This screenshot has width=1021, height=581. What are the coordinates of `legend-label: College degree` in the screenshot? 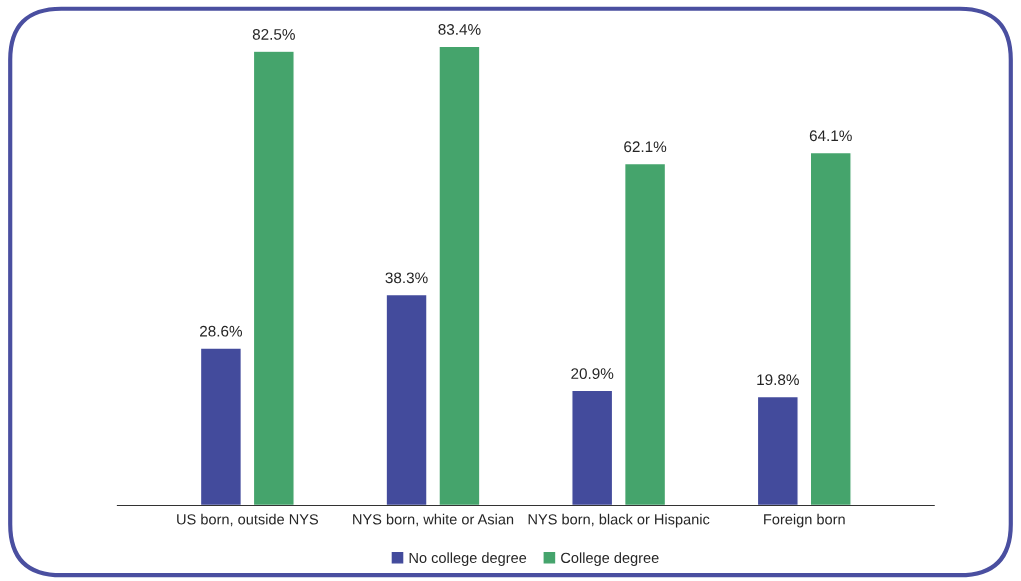 It's located at (610, 559).